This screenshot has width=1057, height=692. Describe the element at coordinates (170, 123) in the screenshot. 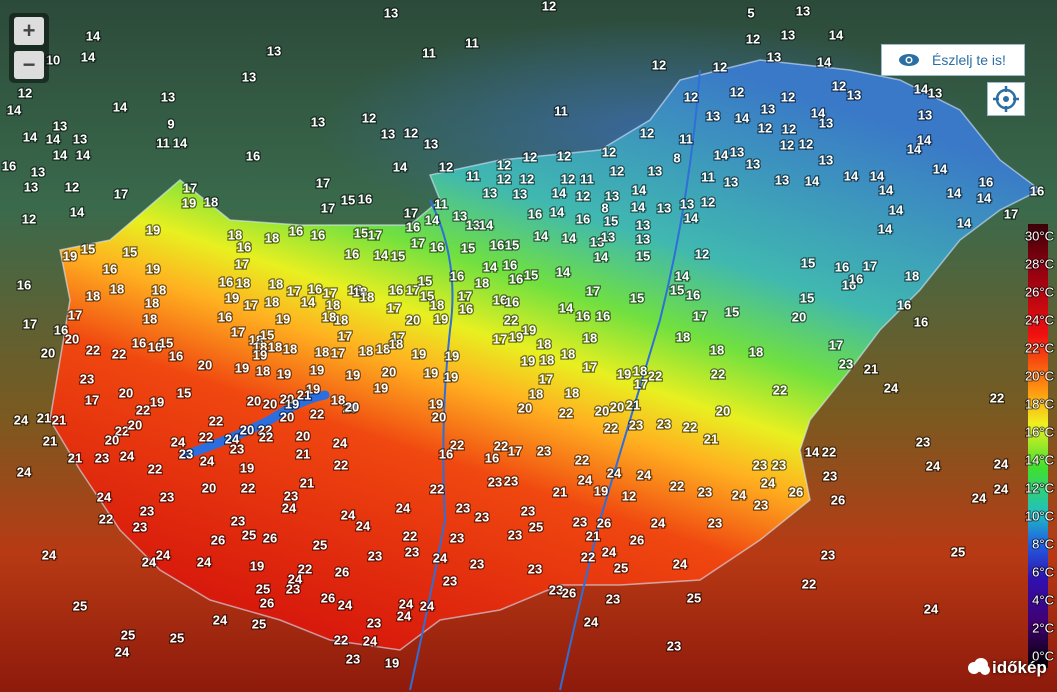

I see `station-temperature: 9` at that location.